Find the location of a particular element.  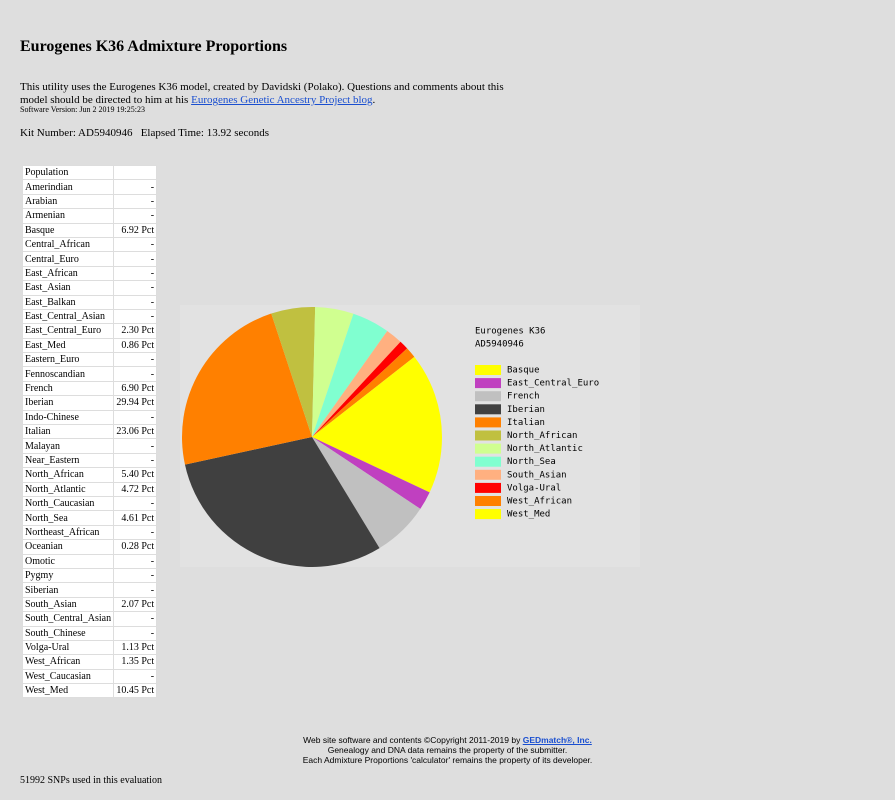

table-row: Volga-Ural 1.13 Pct is located at coordinates (89, 647).